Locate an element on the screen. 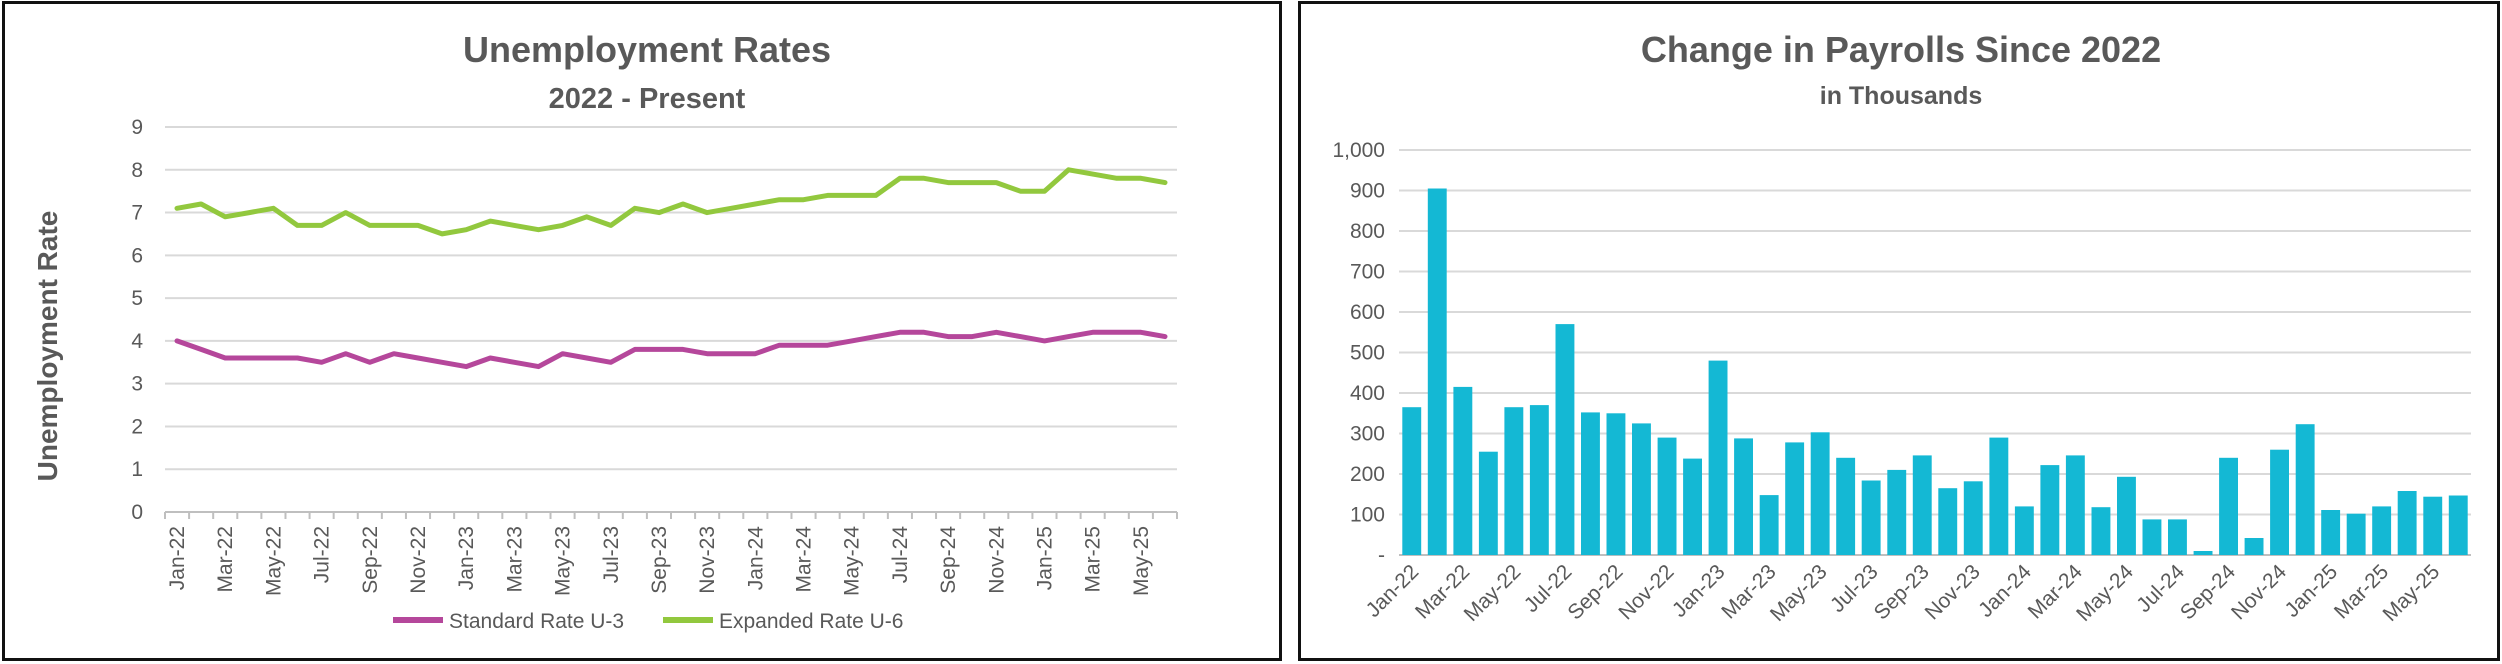  series-line-u6 is located at coordinates (671, 202).